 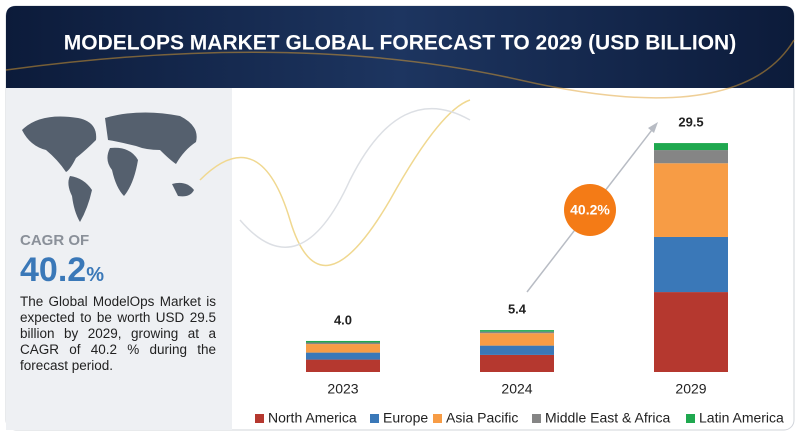 I want to click on cagr-bubble-label: 40.2%, so click(x=590, y=210).